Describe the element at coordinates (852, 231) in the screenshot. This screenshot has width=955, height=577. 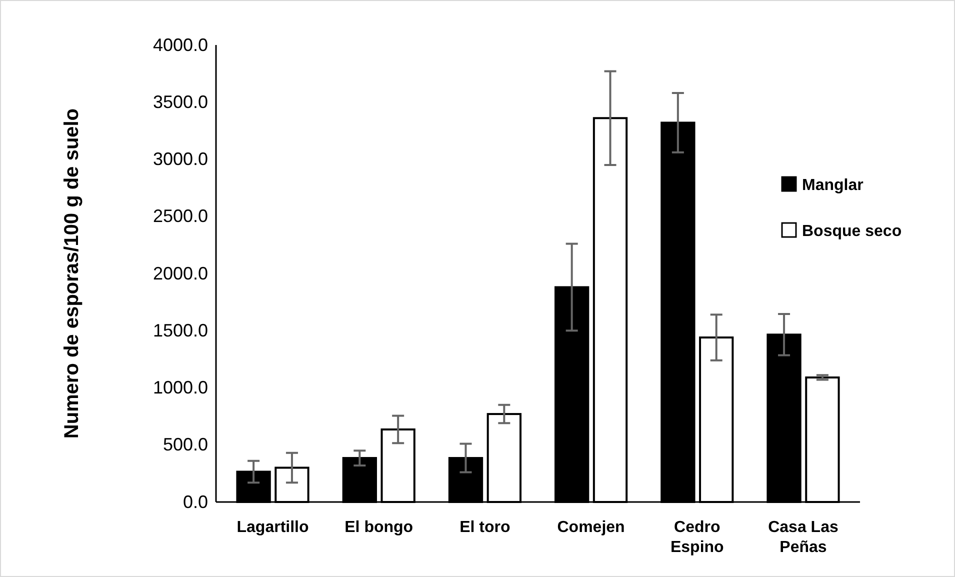
I see `legend-label: Bosque seco` at that location.